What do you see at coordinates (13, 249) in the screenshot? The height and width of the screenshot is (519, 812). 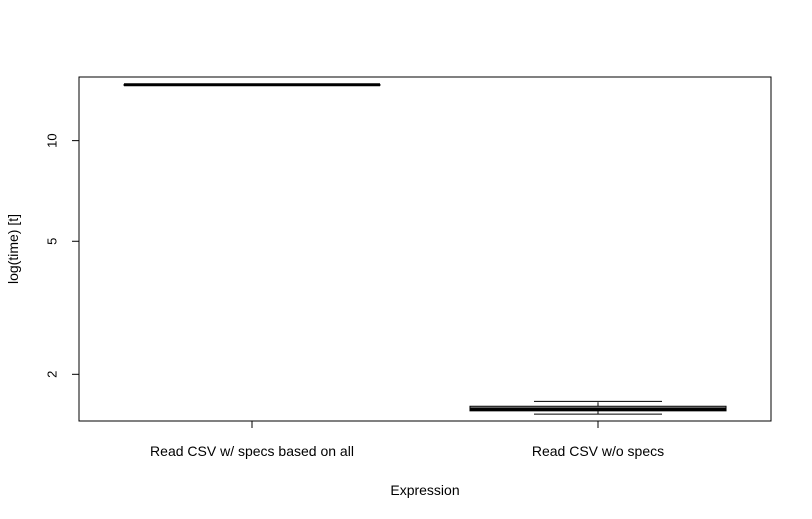 I see `y-axis-label: log(time) [t]` at bounding box center [13, 249].